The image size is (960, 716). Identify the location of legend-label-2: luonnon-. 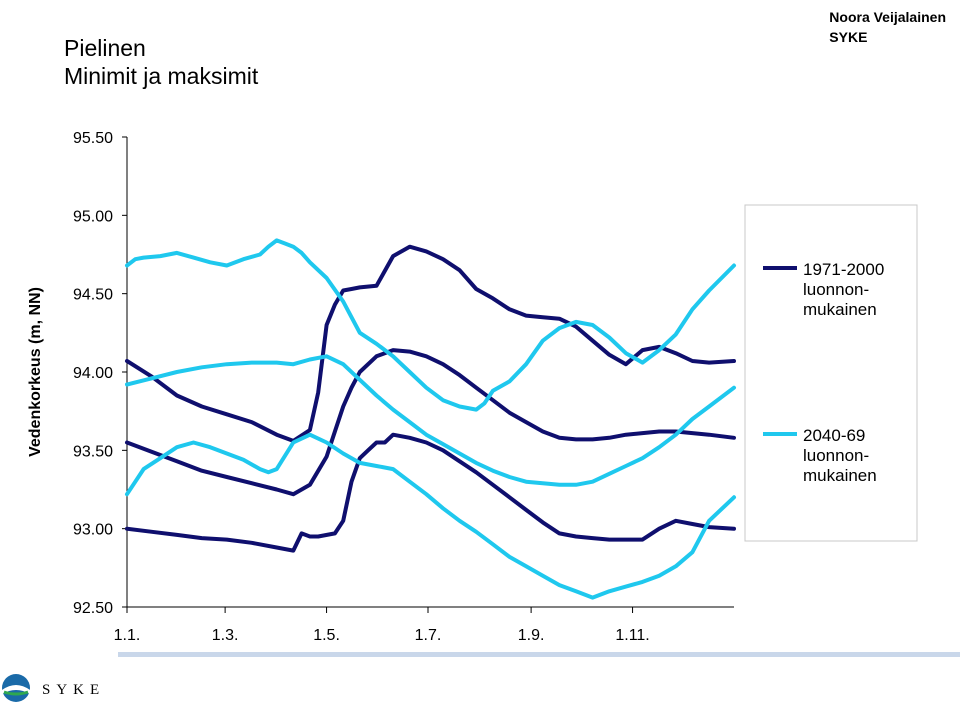
(836, 455).